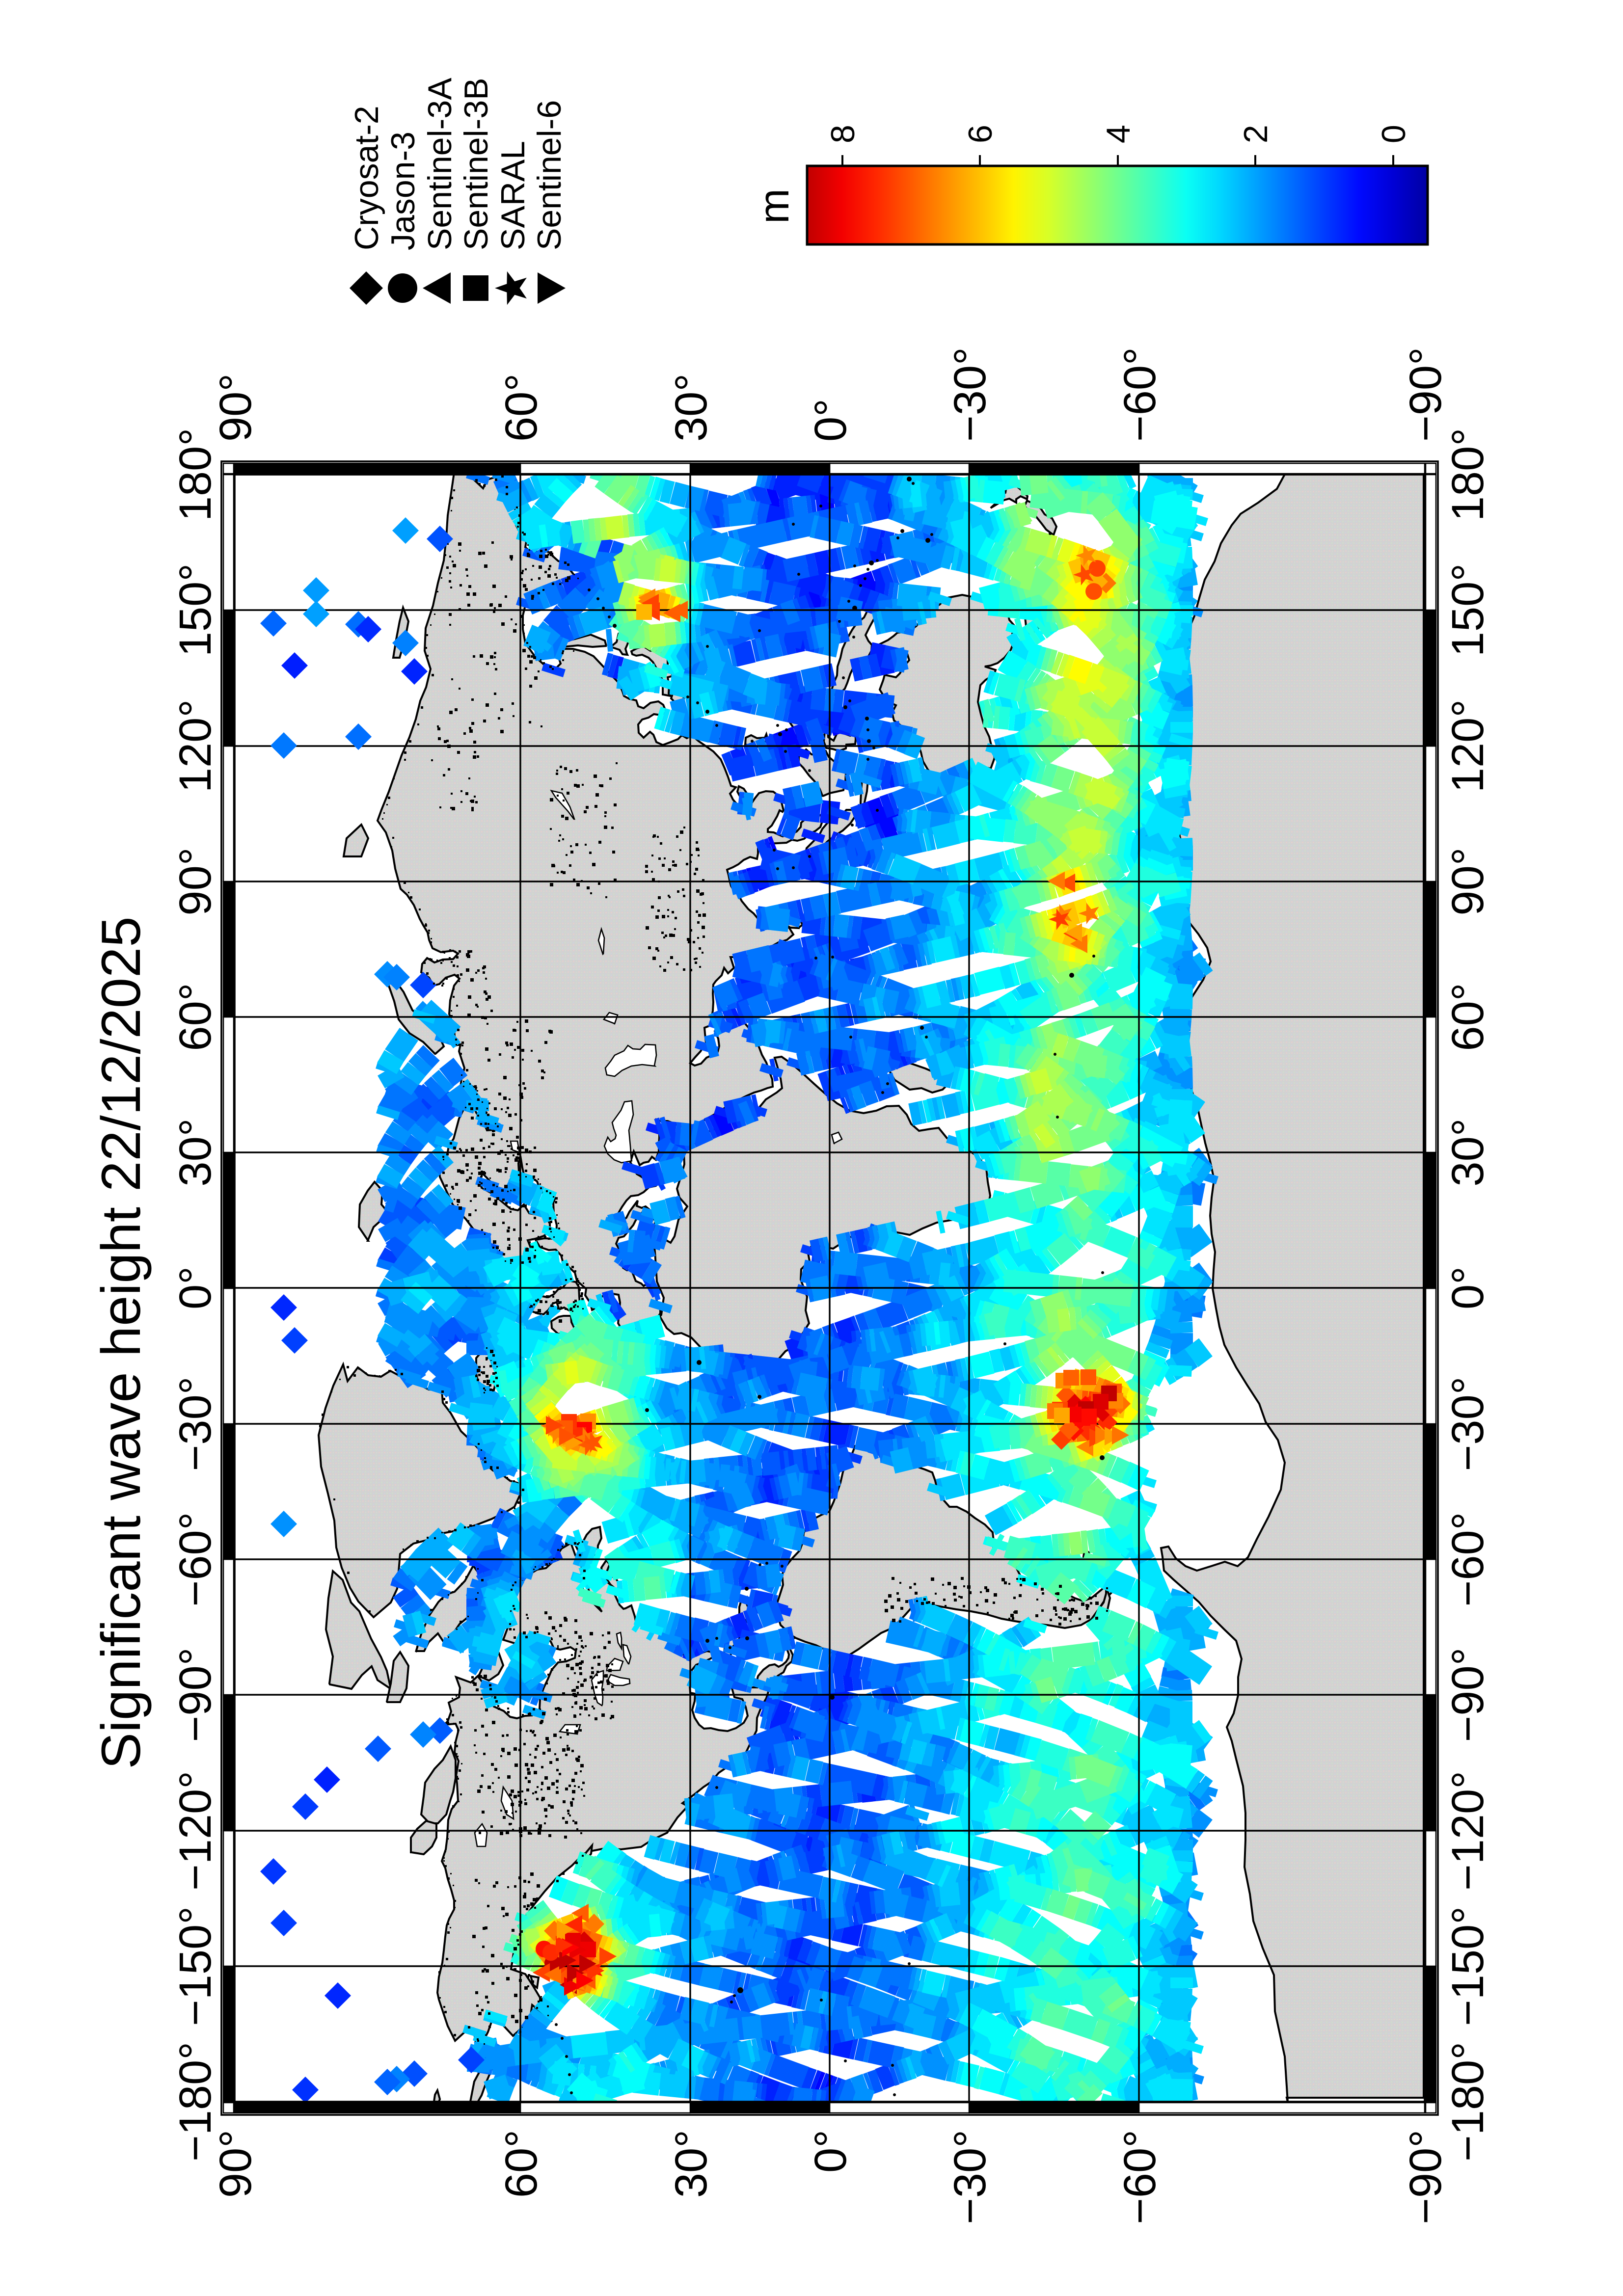 The width and height of the screenshot is (1623, 2296). Describe the element at coordinates (513, 195) in the screenshot. I see `svg-text: SARAL` at that location.